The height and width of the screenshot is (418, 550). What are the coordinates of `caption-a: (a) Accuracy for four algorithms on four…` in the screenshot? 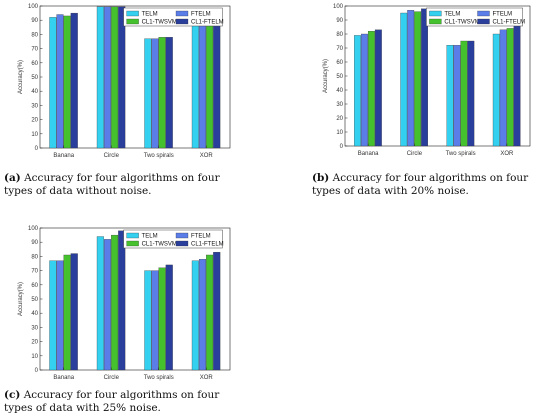 It's located at (120, 185).